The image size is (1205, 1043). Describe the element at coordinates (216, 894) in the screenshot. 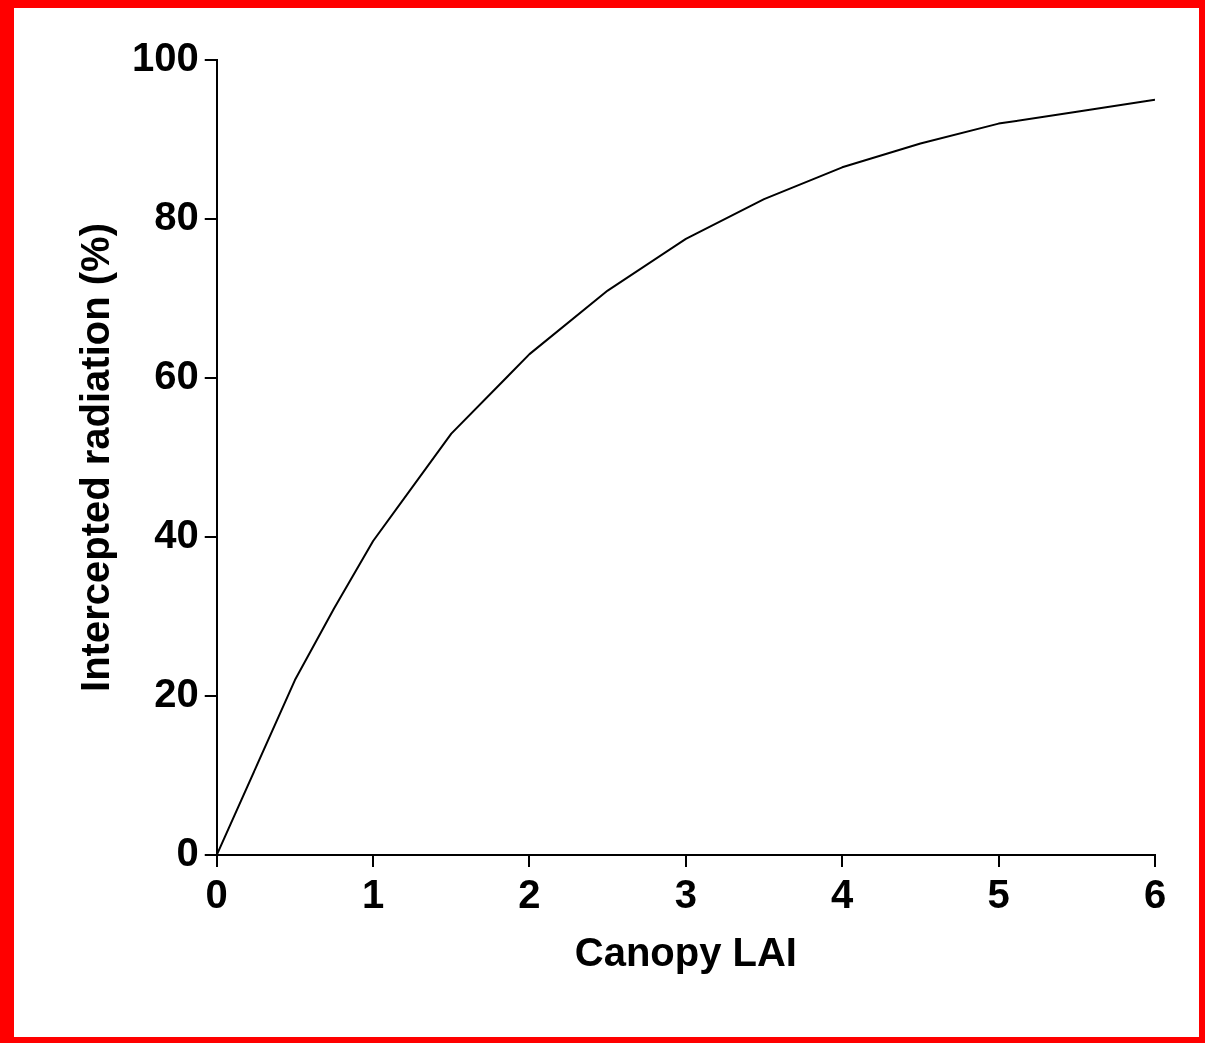

I see `x-tick-label: 0` at that location.